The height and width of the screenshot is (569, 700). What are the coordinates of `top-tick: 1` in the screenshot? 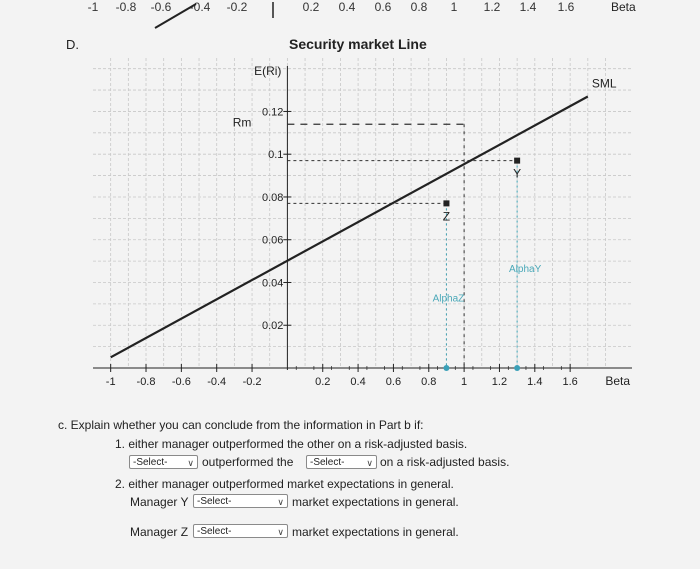 It's located at (454, 7).